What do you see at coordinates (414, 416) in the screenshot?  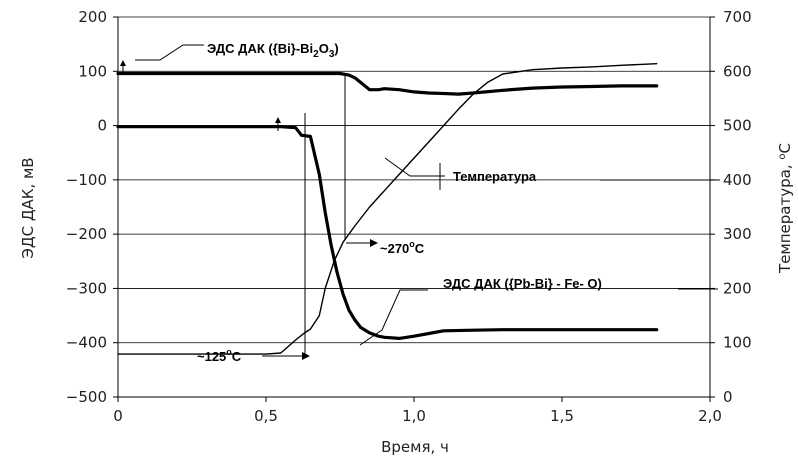 I see `x-tick-label: 1,0` at bounding box center [414, 416].